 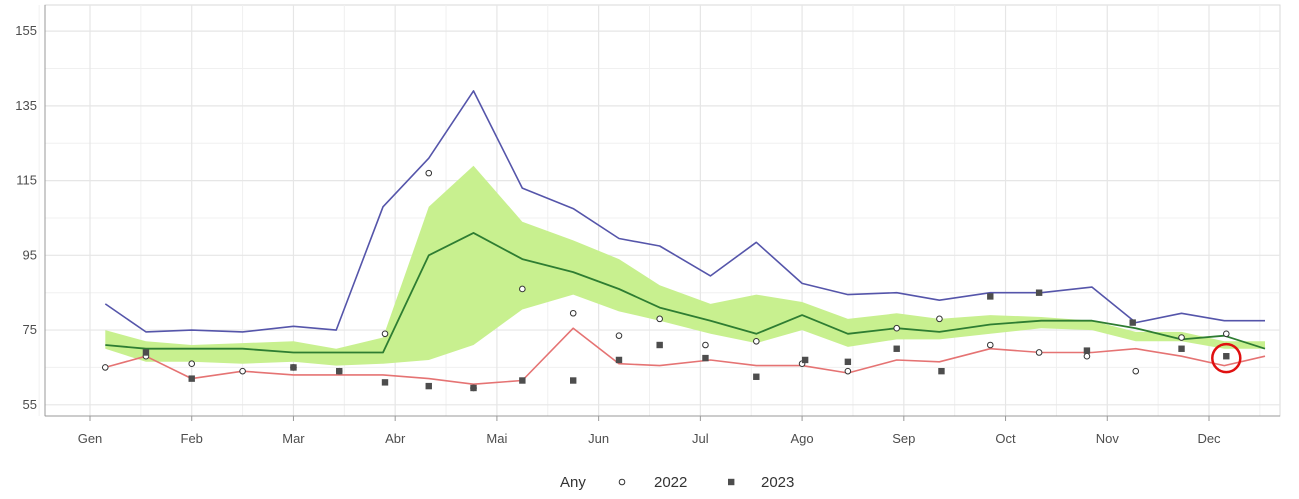 What do you see at coordinates (700, 438) in the screenshot?
I see `x-tick-label: Jul` at bounding box center [700, 438].